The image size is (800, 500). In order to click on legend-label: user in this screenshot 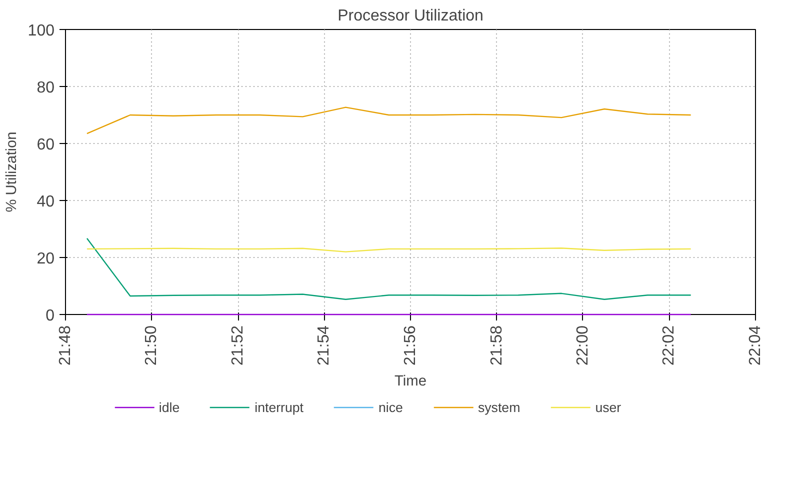, I will do `click(608, 407)`.